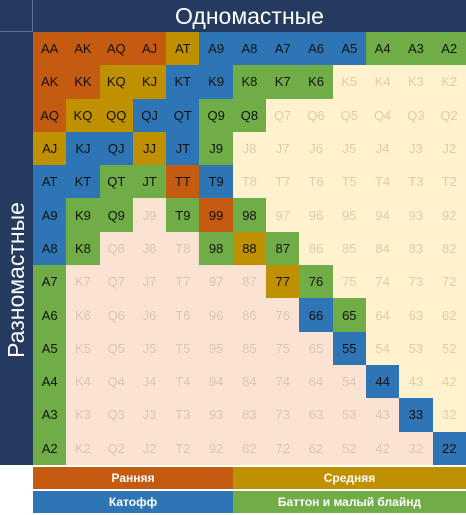  What do you see at coordinates (149, 82) in the screenshot?
I see `hand-cell: KJ` at bounding box center [149, 82].